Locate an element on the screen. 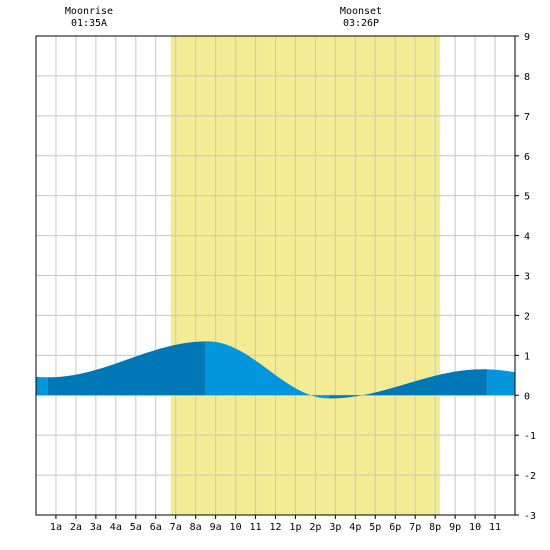 This screenshot has width=550, height=550. moonset-label: Moonset 03:26P is located at coordinates (361, 18).